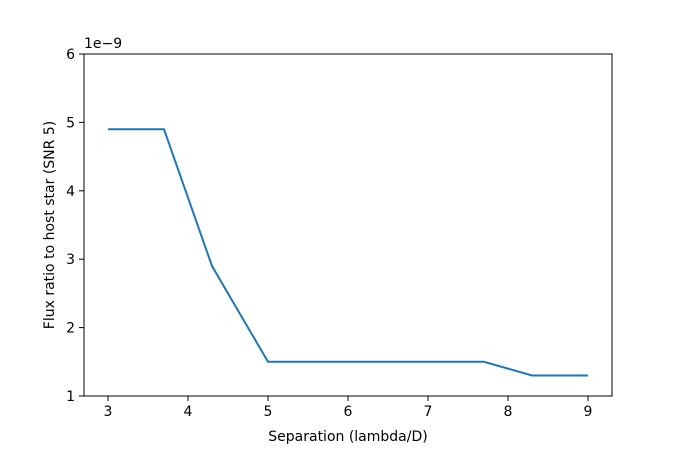  I want to click on y-tick-label: 3, so click(70, 260).